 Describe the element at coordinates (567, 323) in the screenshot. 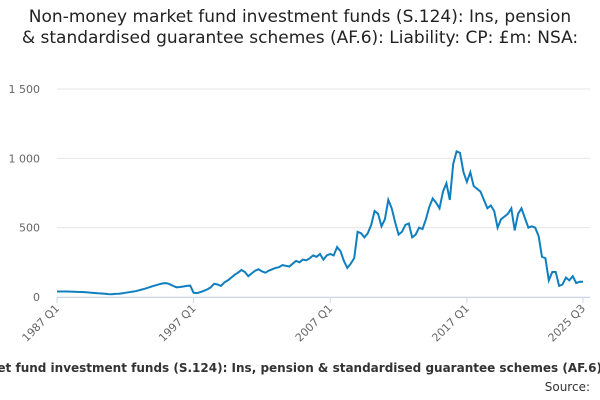

I see `x-tick-label: 2025 Q3` at that location.